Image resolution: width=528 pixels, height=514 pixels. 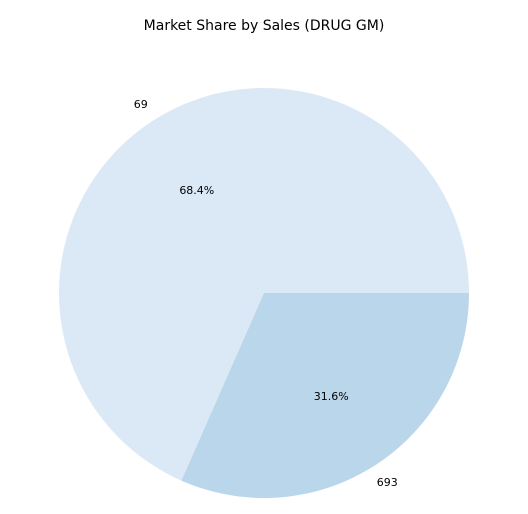 What do you see at coordinates (196, 190) in the screenshot?
I see `slice-pct-label-0: 68.4%` at bounding box center [196, 190].